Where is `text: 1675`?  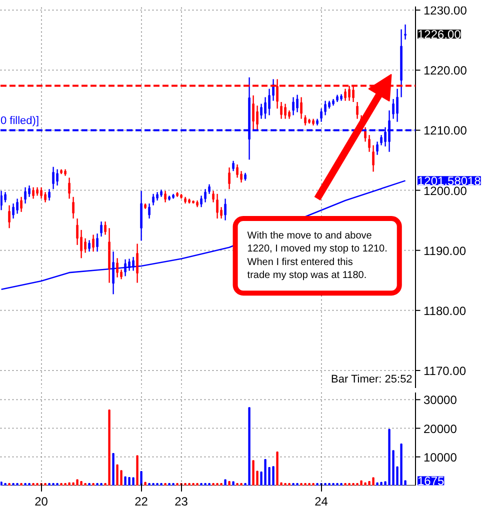
text: 1675 is located at coordinates (431, 481).